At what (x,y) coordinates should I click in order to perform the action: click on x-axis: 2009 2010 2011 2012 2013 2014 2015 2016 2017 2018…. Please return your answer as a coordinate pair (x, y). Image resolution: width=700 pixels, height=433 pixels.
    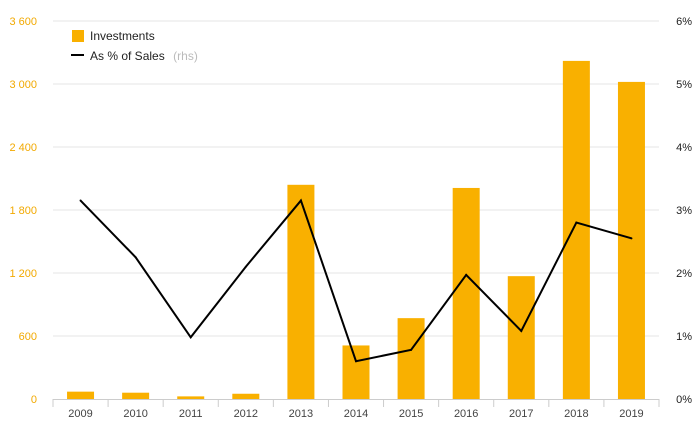
    Looking at the image, I should click on (356, 409).